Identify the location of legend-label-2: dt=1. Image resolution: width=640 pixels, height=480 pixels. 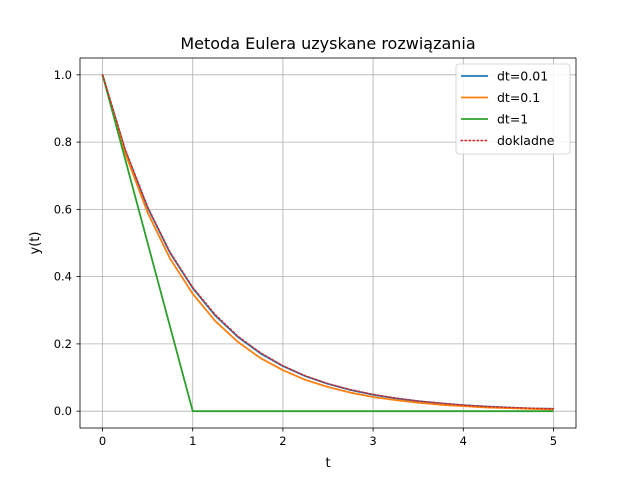
(512, 119).